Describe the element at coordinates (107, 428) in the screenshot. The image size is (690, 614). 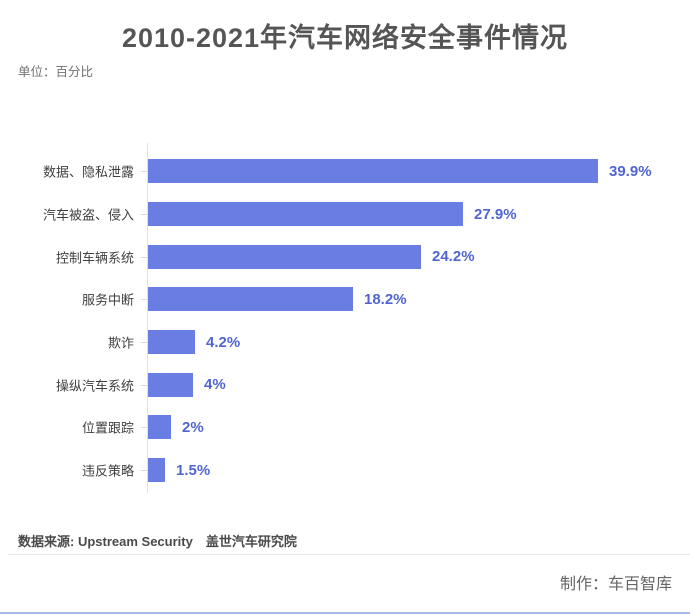
I see `category-label: 位置跟踪` at that location.